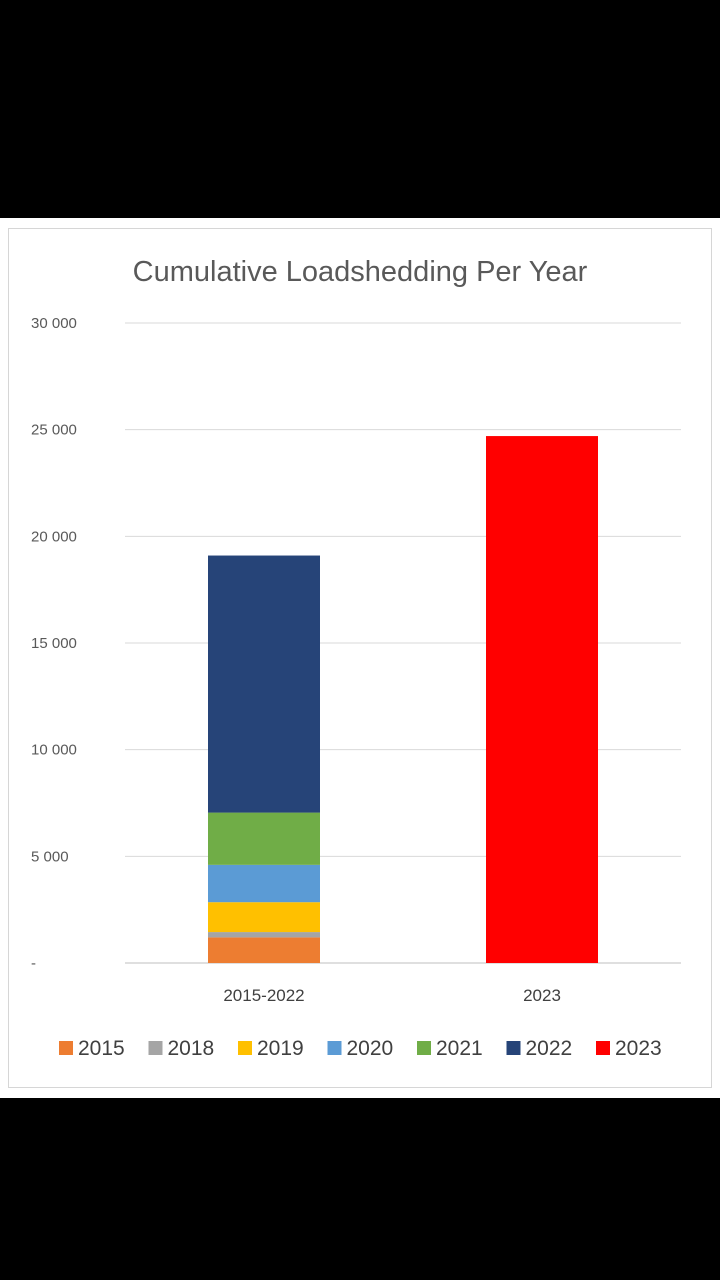 This screenshot has height=1280, width=720. Describe the element at coordinates (66, 1048) in the screenshot. I see `legend-swatch-2015` at that location.